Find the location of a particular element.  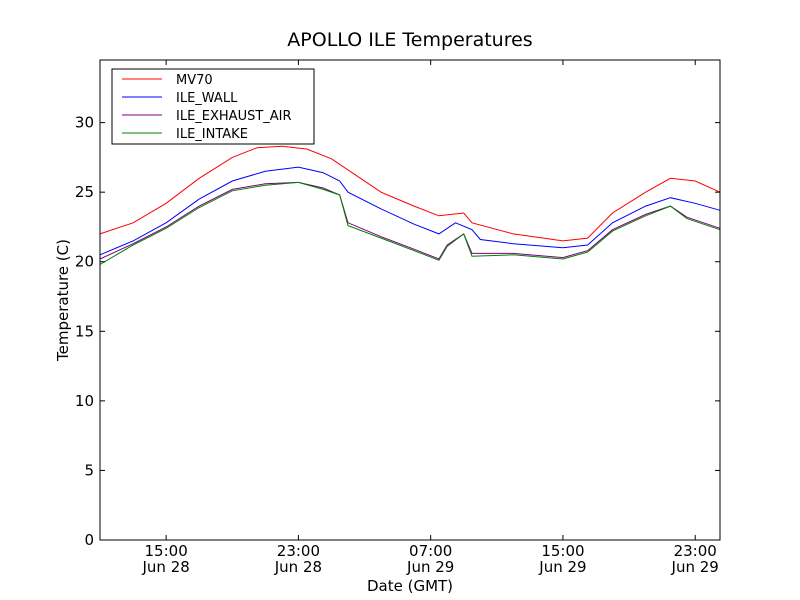

legend-label: MV70 is located at coordinates (194, 80).